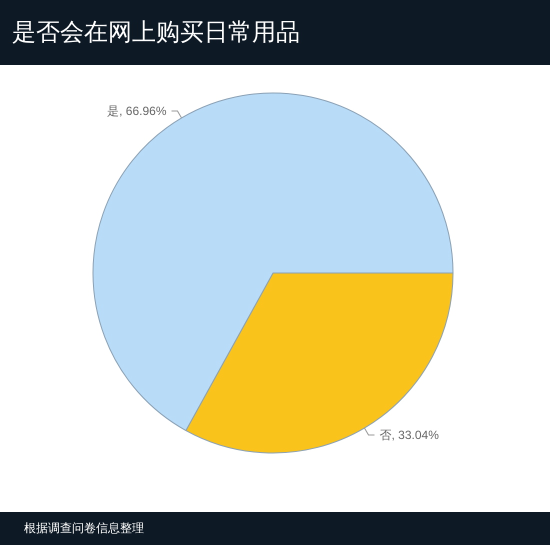  What do you see at coordinates (156, 32) in the screenshot?
I see `chart-title: 是否会在网上购买日常用品` at bounding box center [156, 32].